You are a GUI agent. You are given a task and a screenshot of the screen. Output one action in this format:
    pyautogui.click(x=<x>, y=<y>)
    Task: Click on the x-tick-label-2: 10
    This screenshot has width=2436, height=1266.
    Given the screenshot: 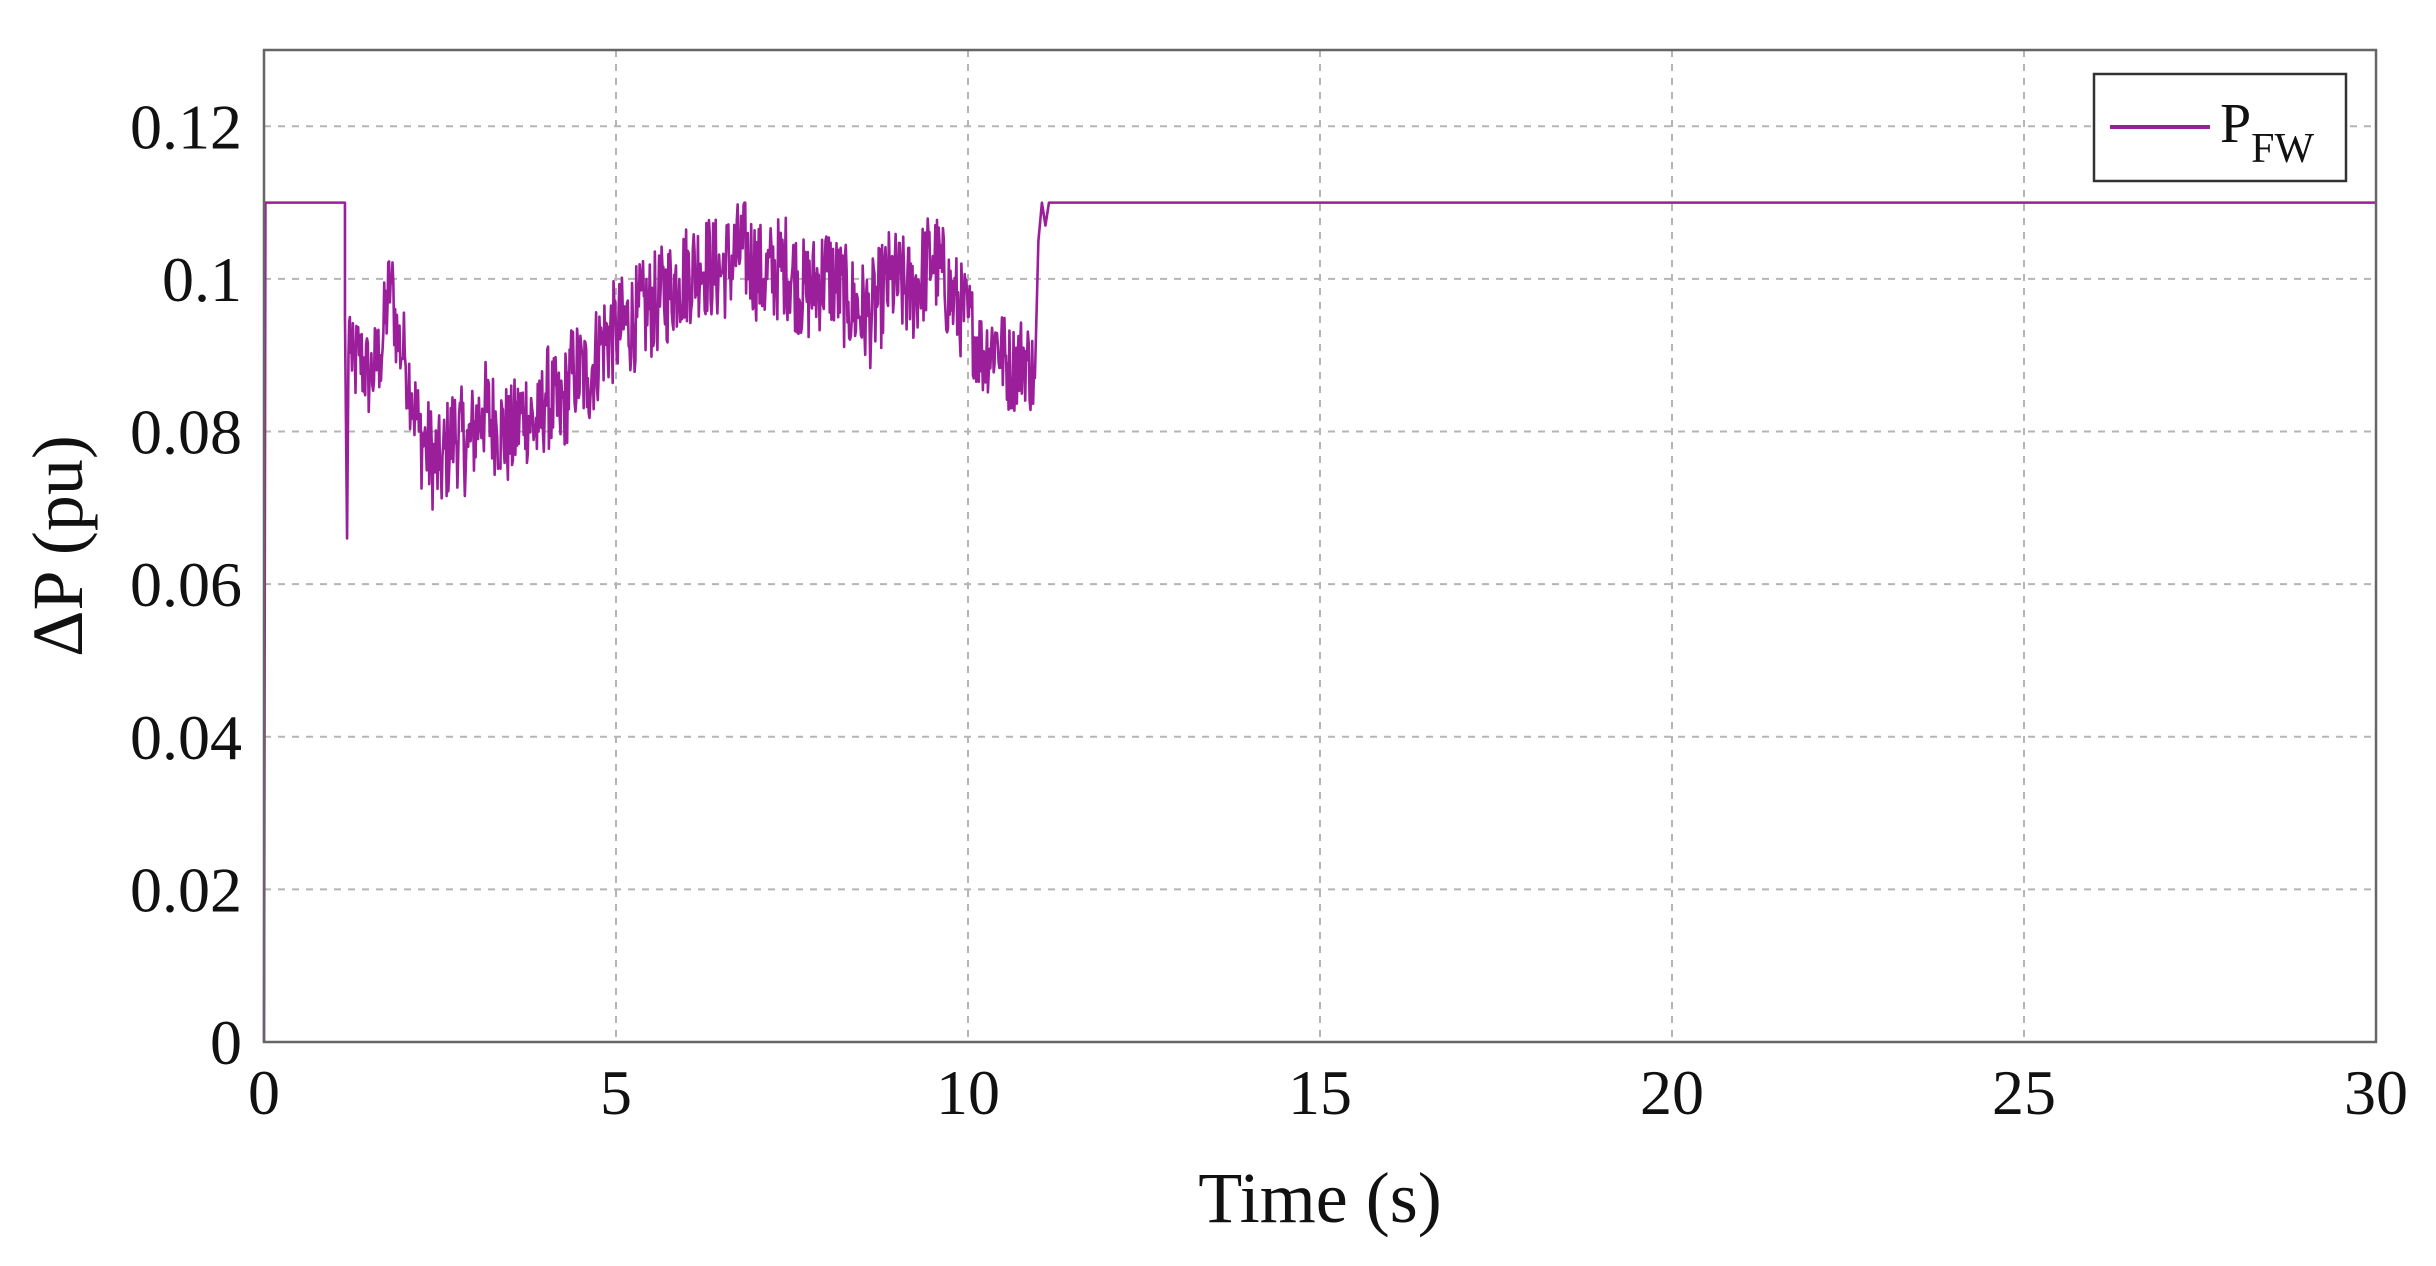 What is the action you would take?
    pyautogui.click(x=968, y=1092)
    